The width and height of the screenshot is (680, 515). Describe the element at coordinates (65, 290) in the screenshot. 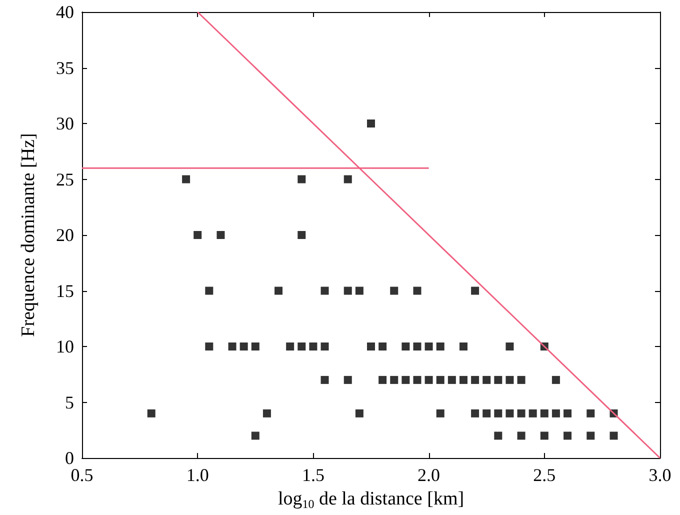

I see `y-tick-label: 15` at that location.